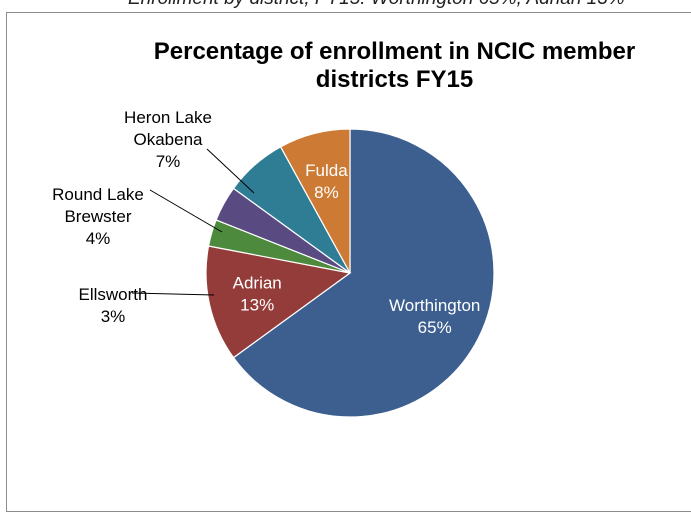 The image size is (691, 512). I want to click on slice-label: Heron Lake Okabena 7%, so click(168, 139).